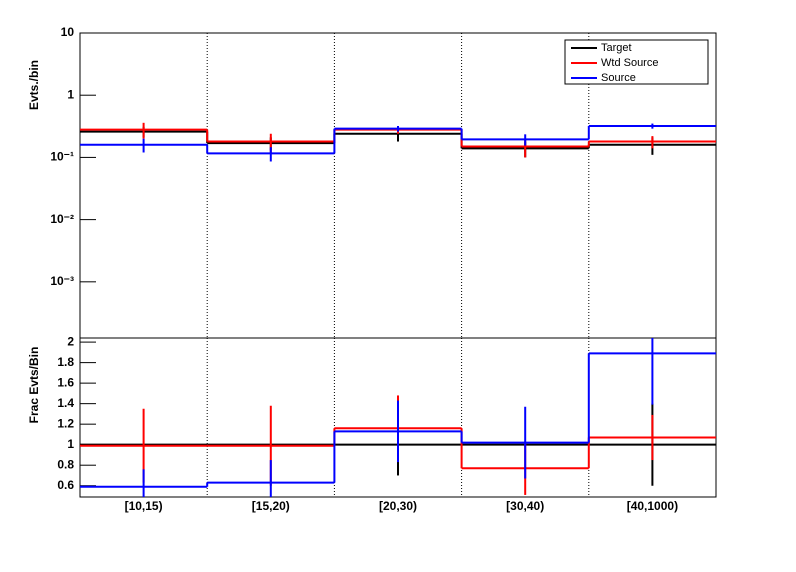 Image resolution: width=796 pixels, height=572 pixels. I want to click on y-tick-label: 0.6, so click(65, 485).